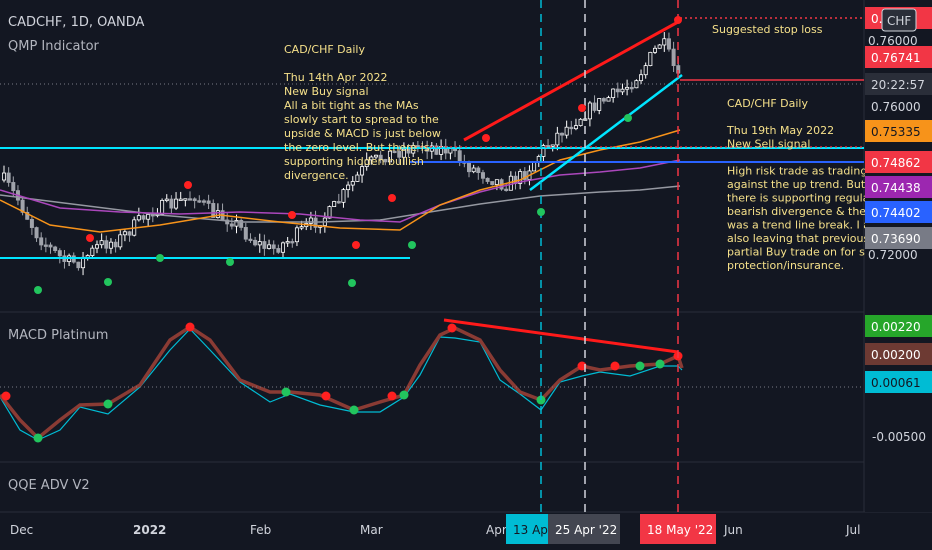  What do you see at coordinates (392, 396) in the screenshot?
I see `macd-sell-dot` at bounding box center [392, 396].